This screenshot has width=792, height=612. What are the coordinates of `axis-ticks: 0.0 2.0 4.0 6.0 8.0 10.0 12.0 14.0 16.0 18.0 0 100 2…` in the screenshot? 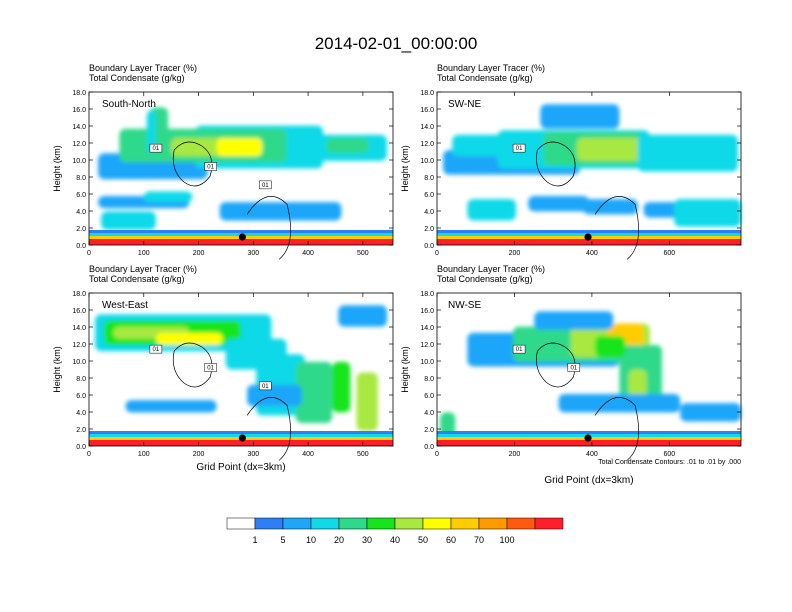 It's located at (232, 173).